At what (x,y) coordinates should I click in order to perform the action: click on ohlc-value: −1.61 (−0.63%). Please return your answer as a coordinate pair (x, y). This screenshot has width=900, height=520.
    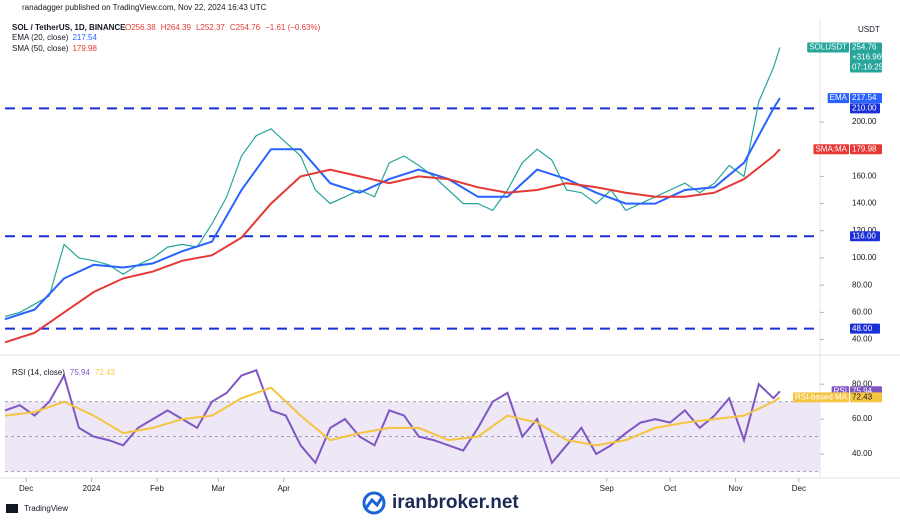
    Looking at the image, I should click on (292, 27).